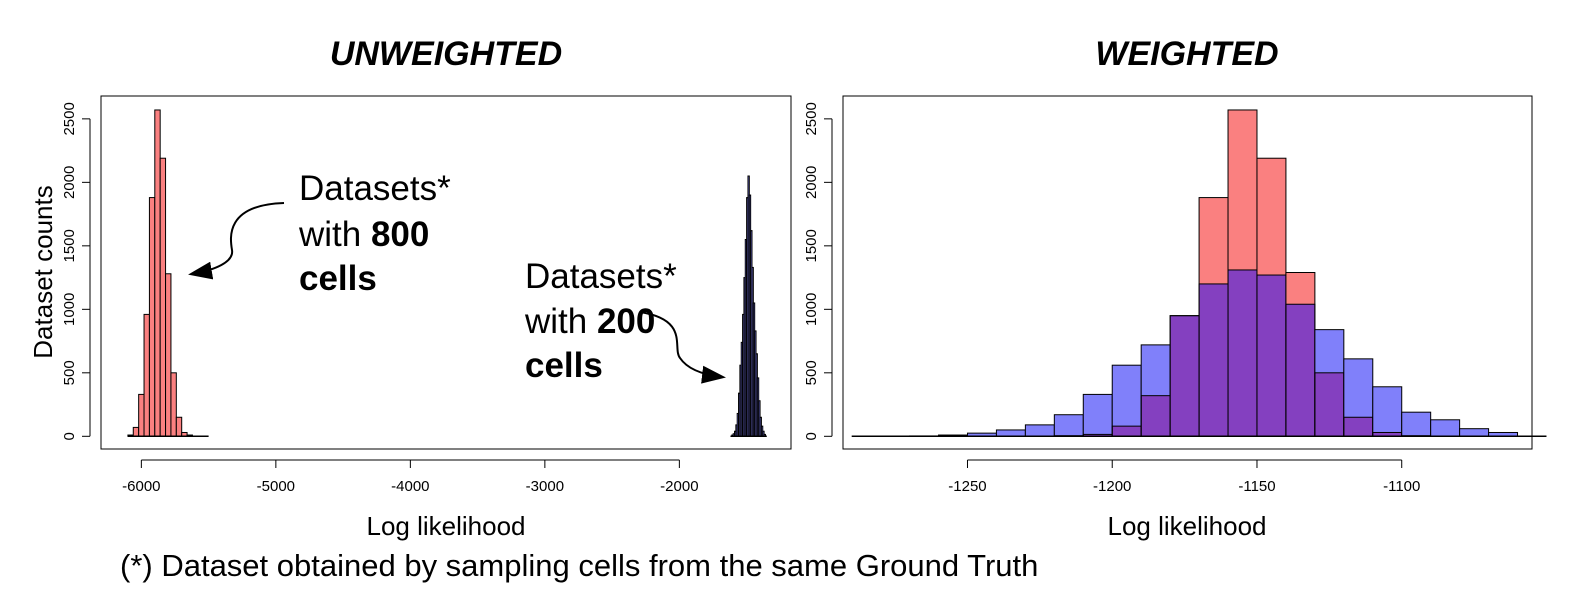 The width and height of the screenshot is (1574, 594). I want to click on annotation-800-line2: with 800, so click(363, 234).